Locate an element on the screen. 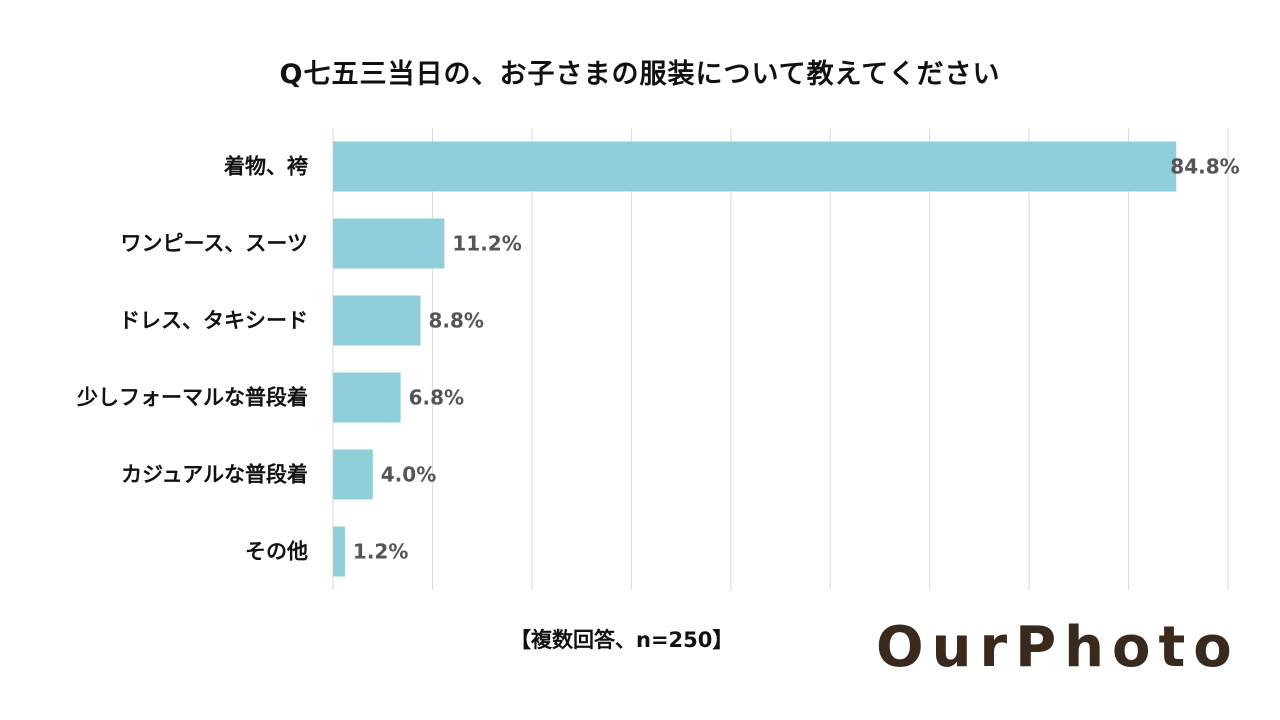  data-label: 4.0% is located at coordinates (408, 475).